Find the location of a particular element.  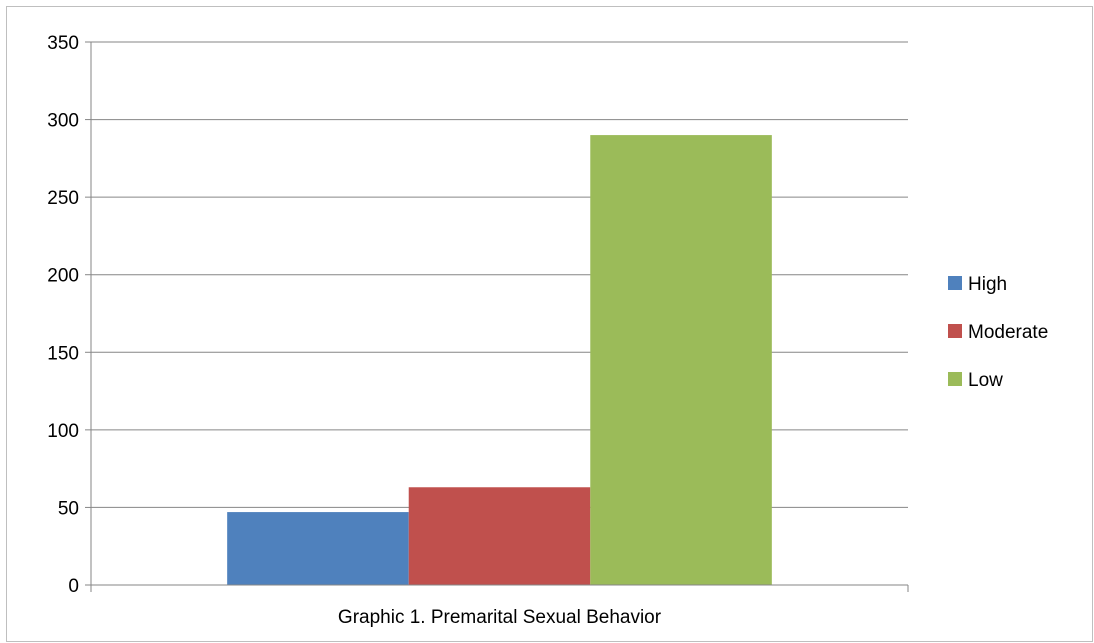

bar-low is located at coordinates (681, 360).